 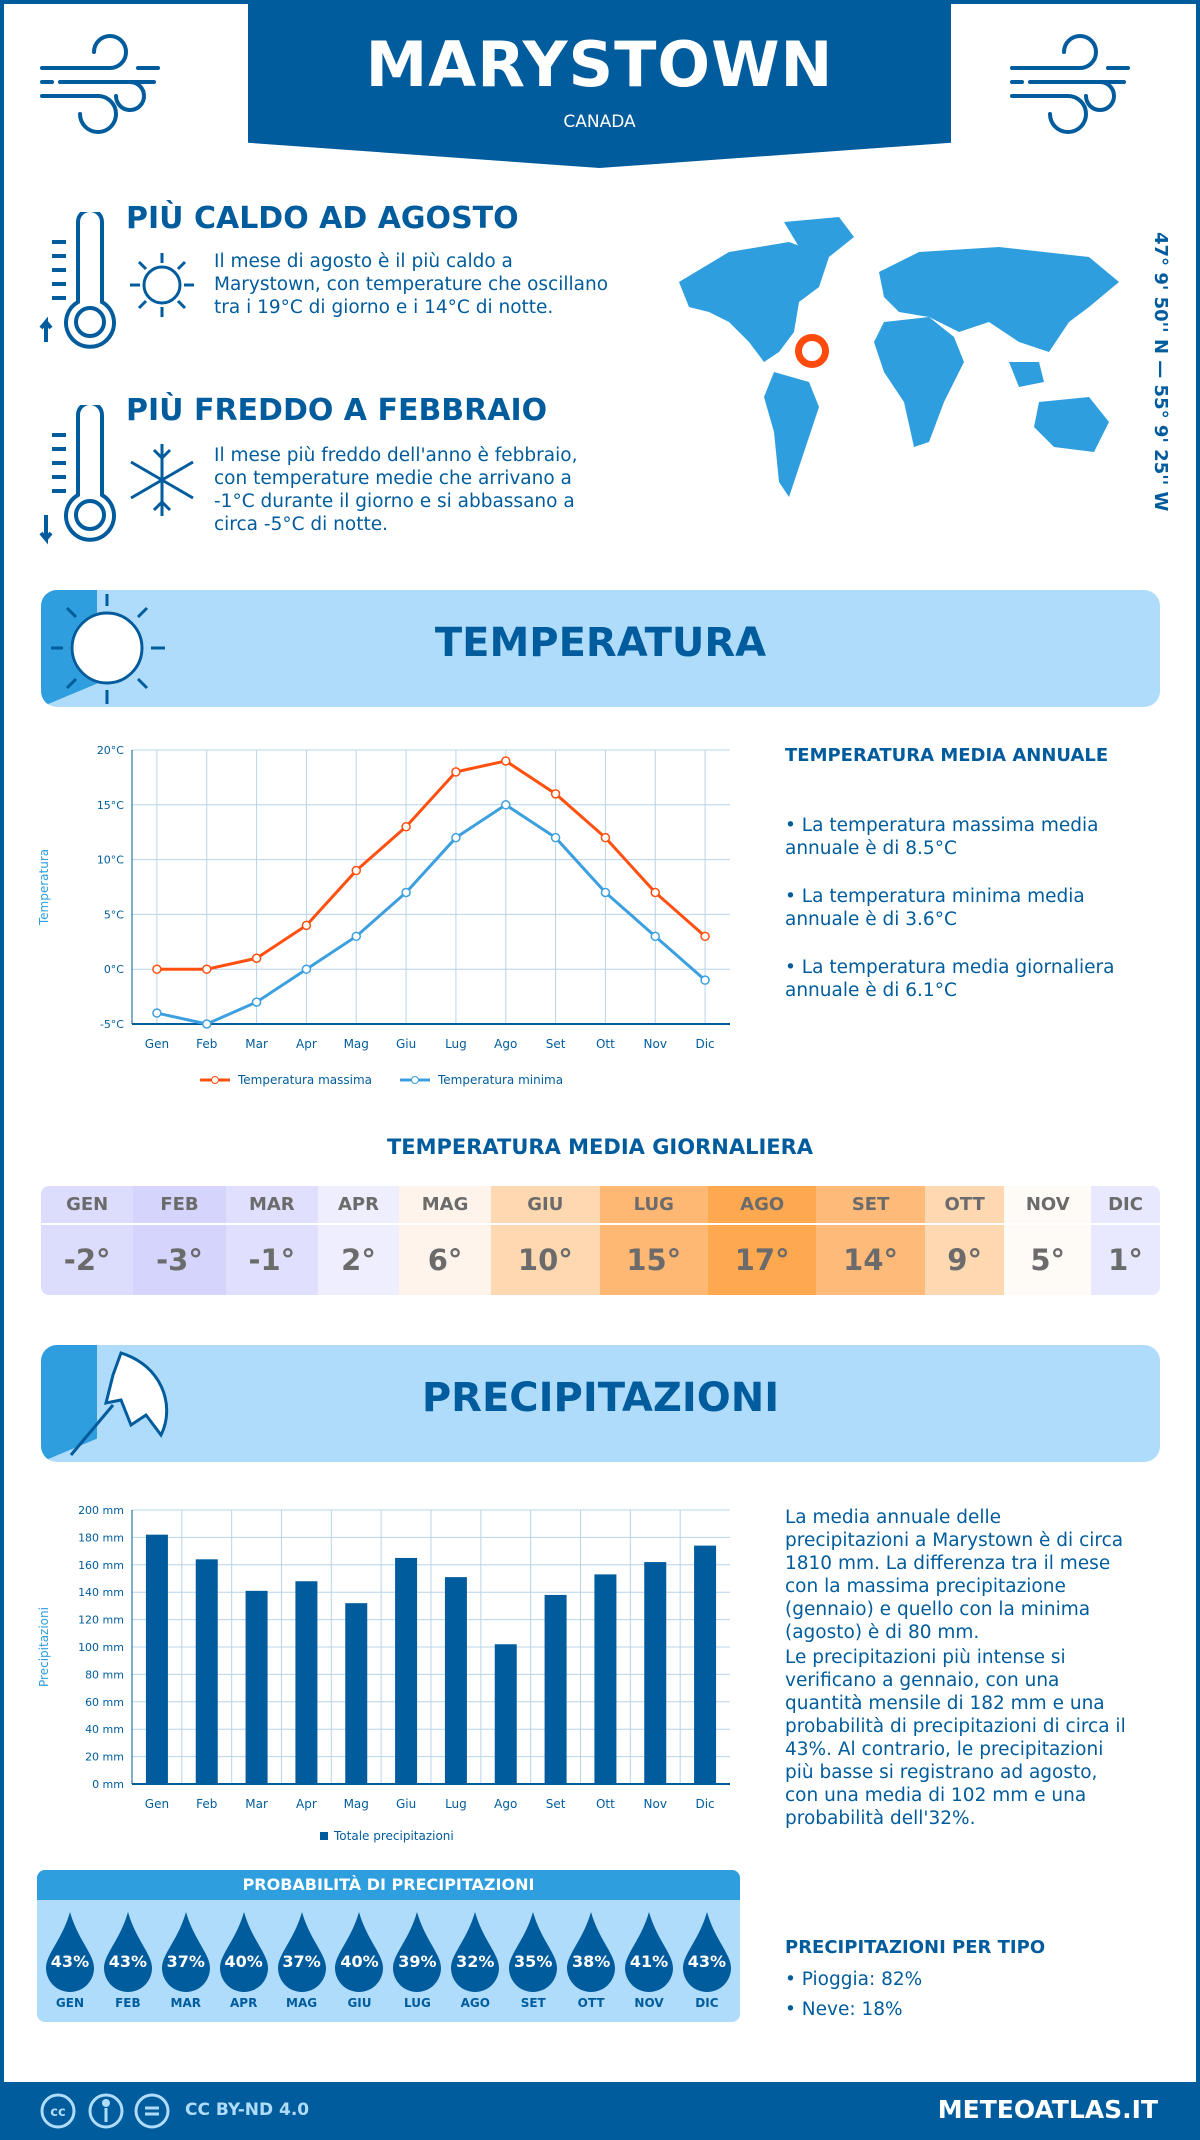 I want to click on precipitation-title: PRECIPITAZIONI, so click(x=600, y=1398).